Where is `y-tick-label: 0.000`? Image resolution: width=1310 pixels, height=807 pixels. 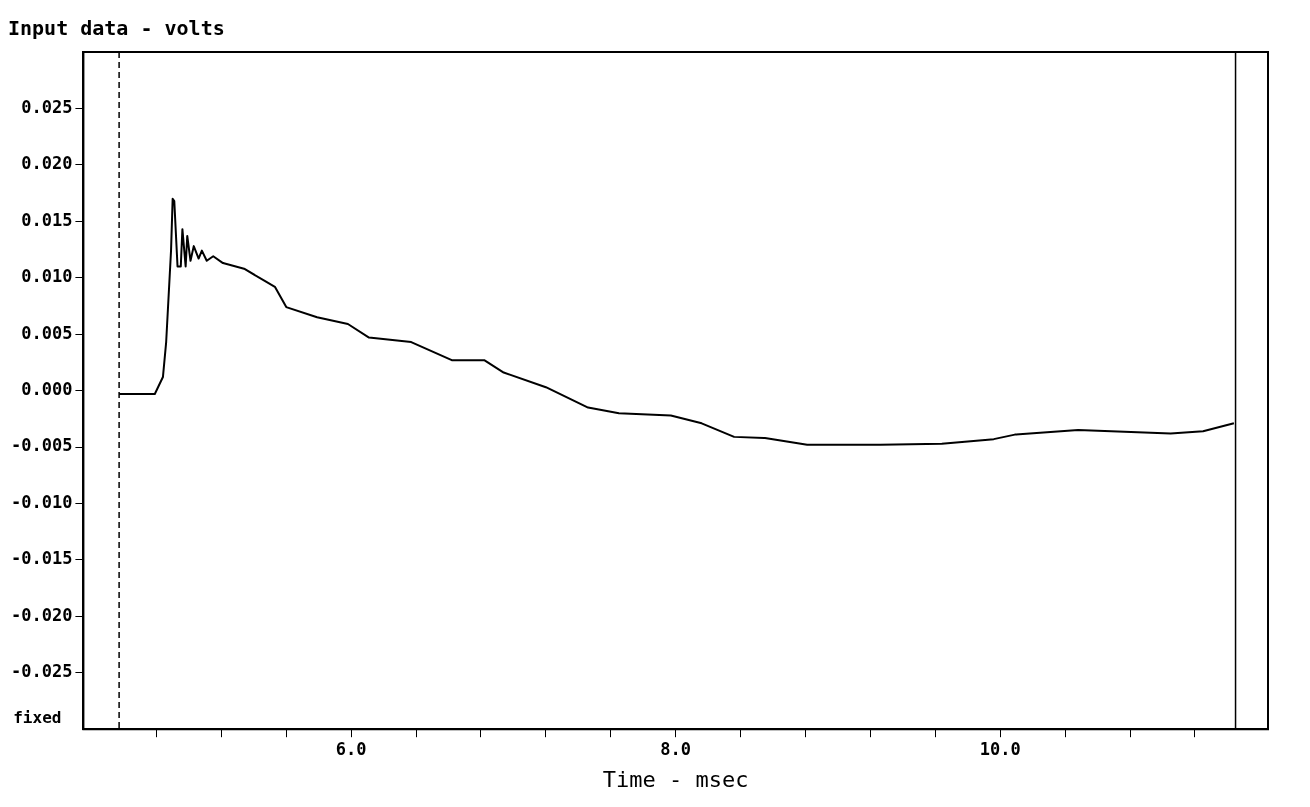
y-tick-label: 0.000 is located at coordinates (47, 389).